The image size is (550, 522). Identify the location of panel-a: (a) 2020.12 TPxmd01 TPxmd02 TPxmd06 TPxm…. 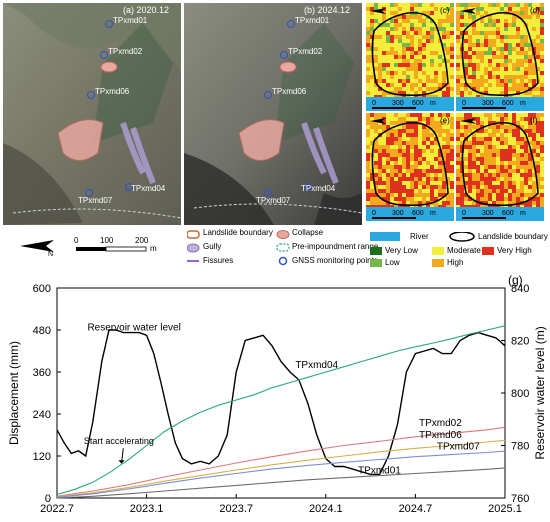
(92, 114).